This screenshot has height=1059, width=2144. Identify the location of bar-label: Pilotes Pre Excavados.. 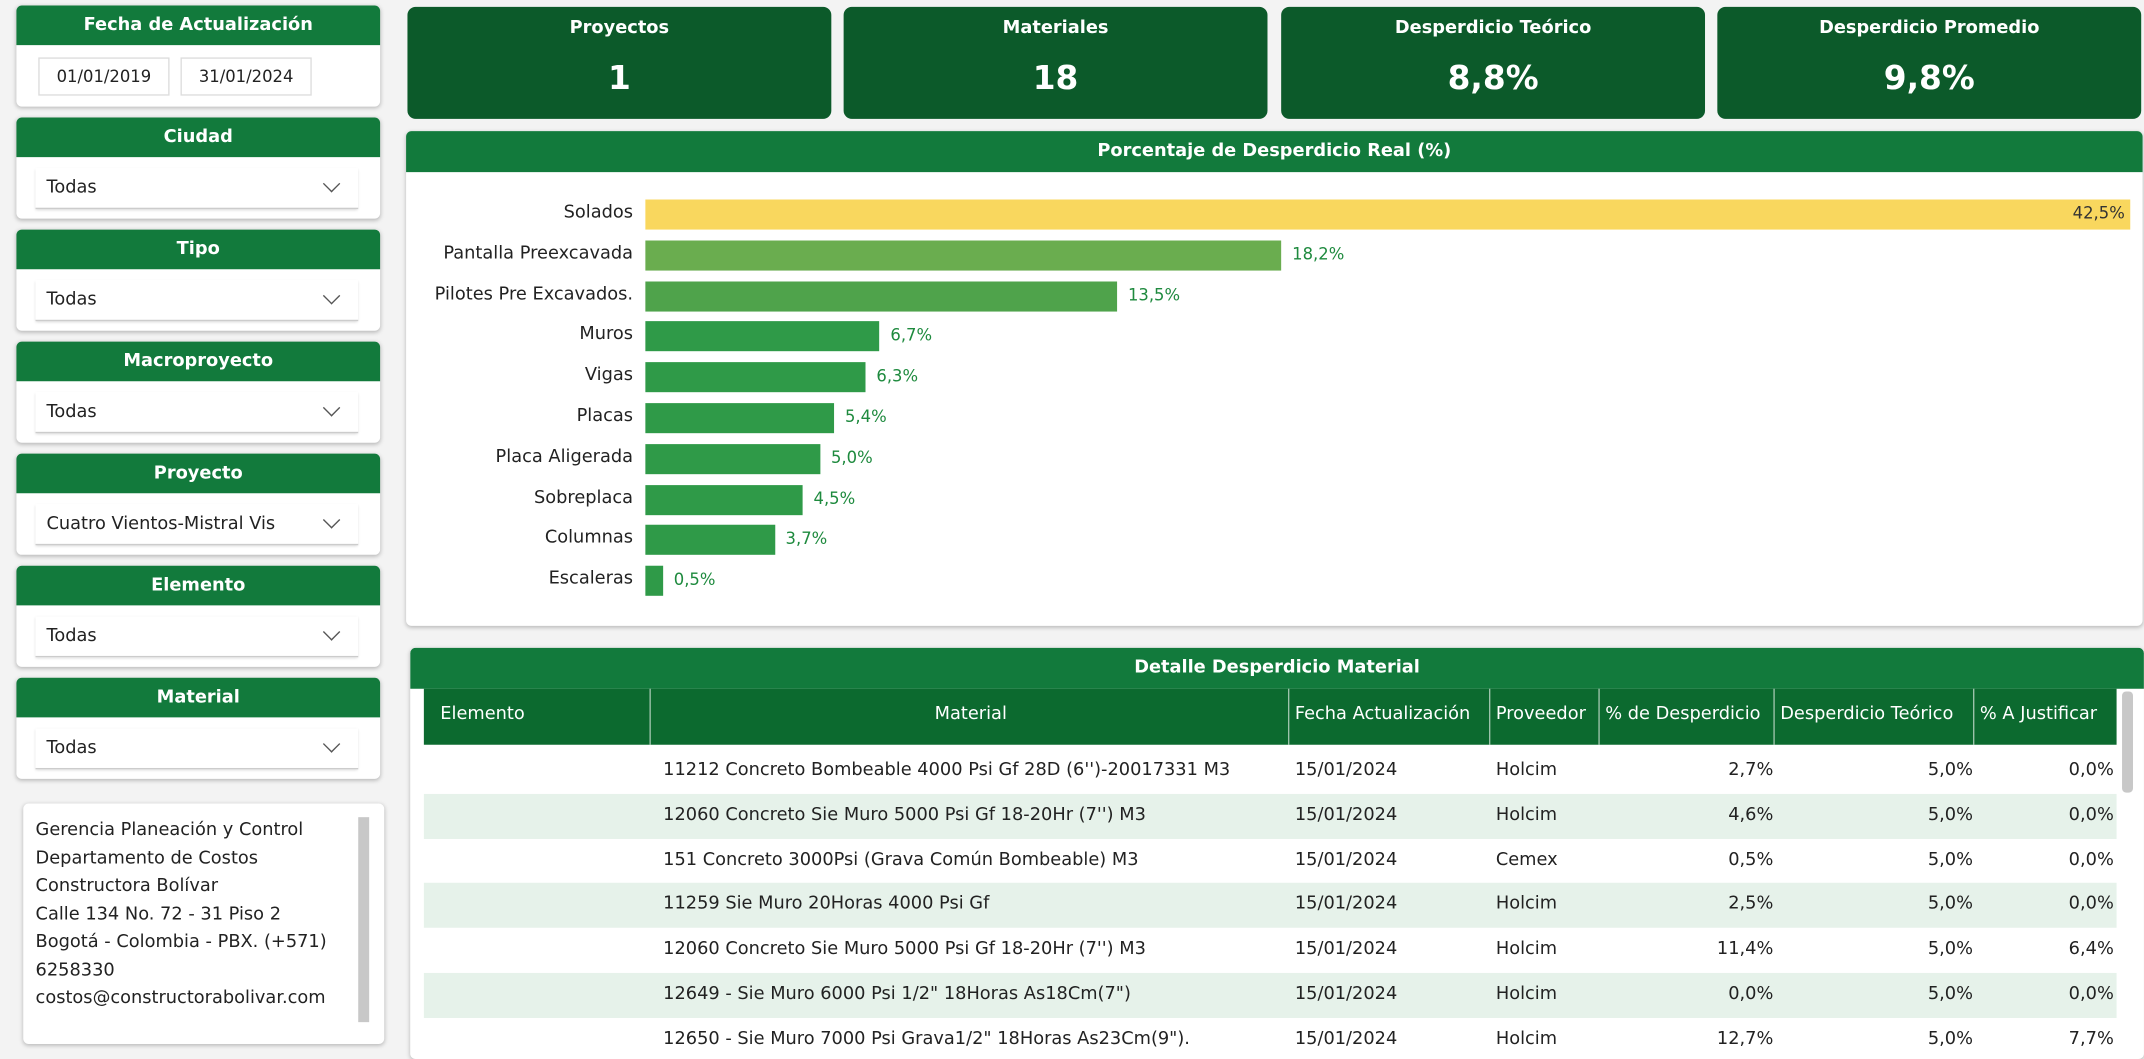
(534, 294).